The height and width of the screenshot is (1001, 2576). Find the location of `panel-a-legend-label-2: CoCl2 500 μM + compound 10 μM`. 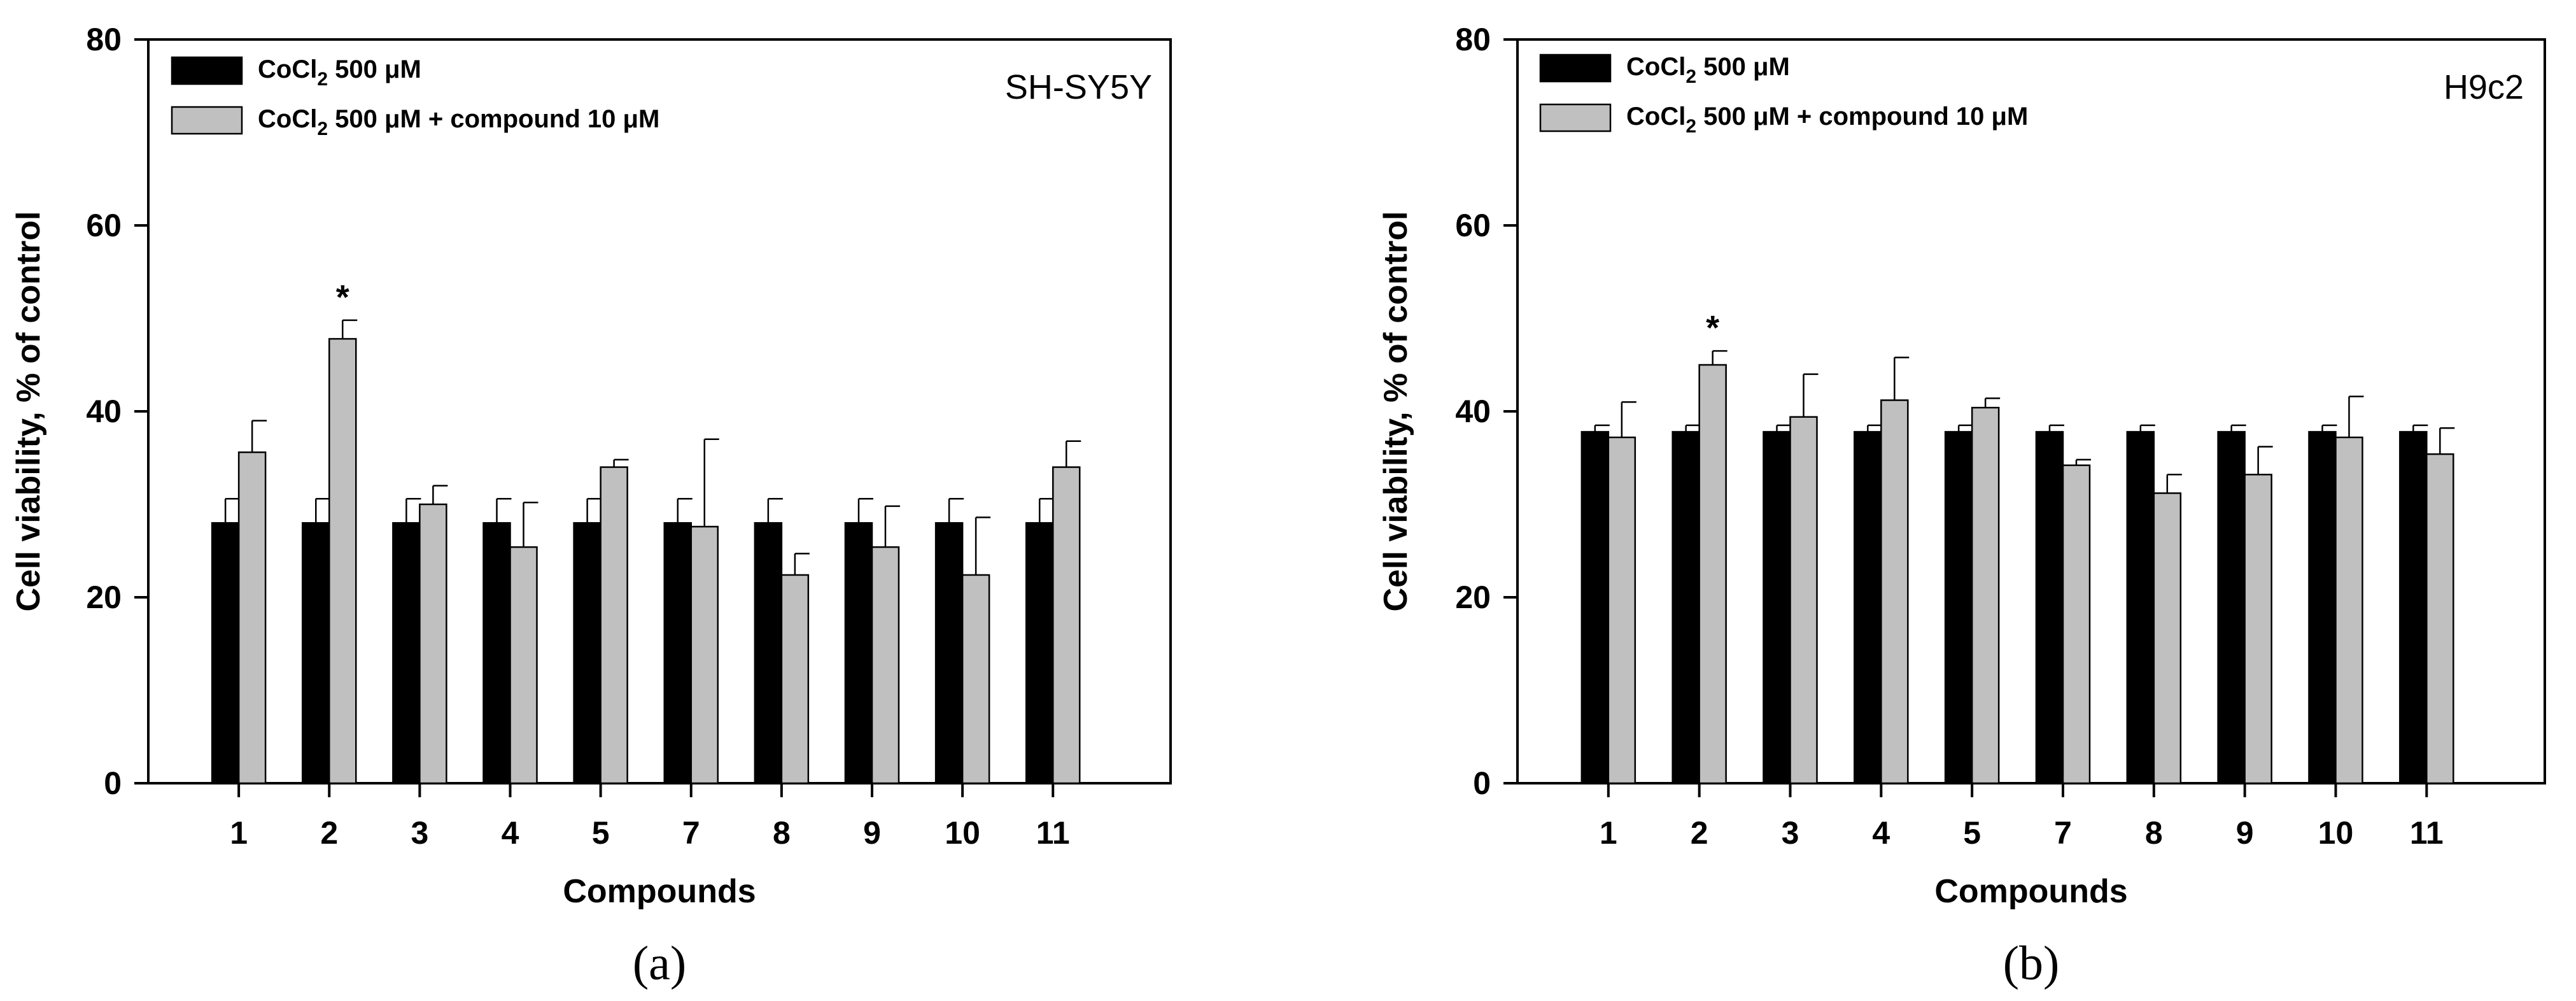

panel-a-legend-label-2: CoCl2 500 μM + compound 10 μM is located at coordinates (459, 122).